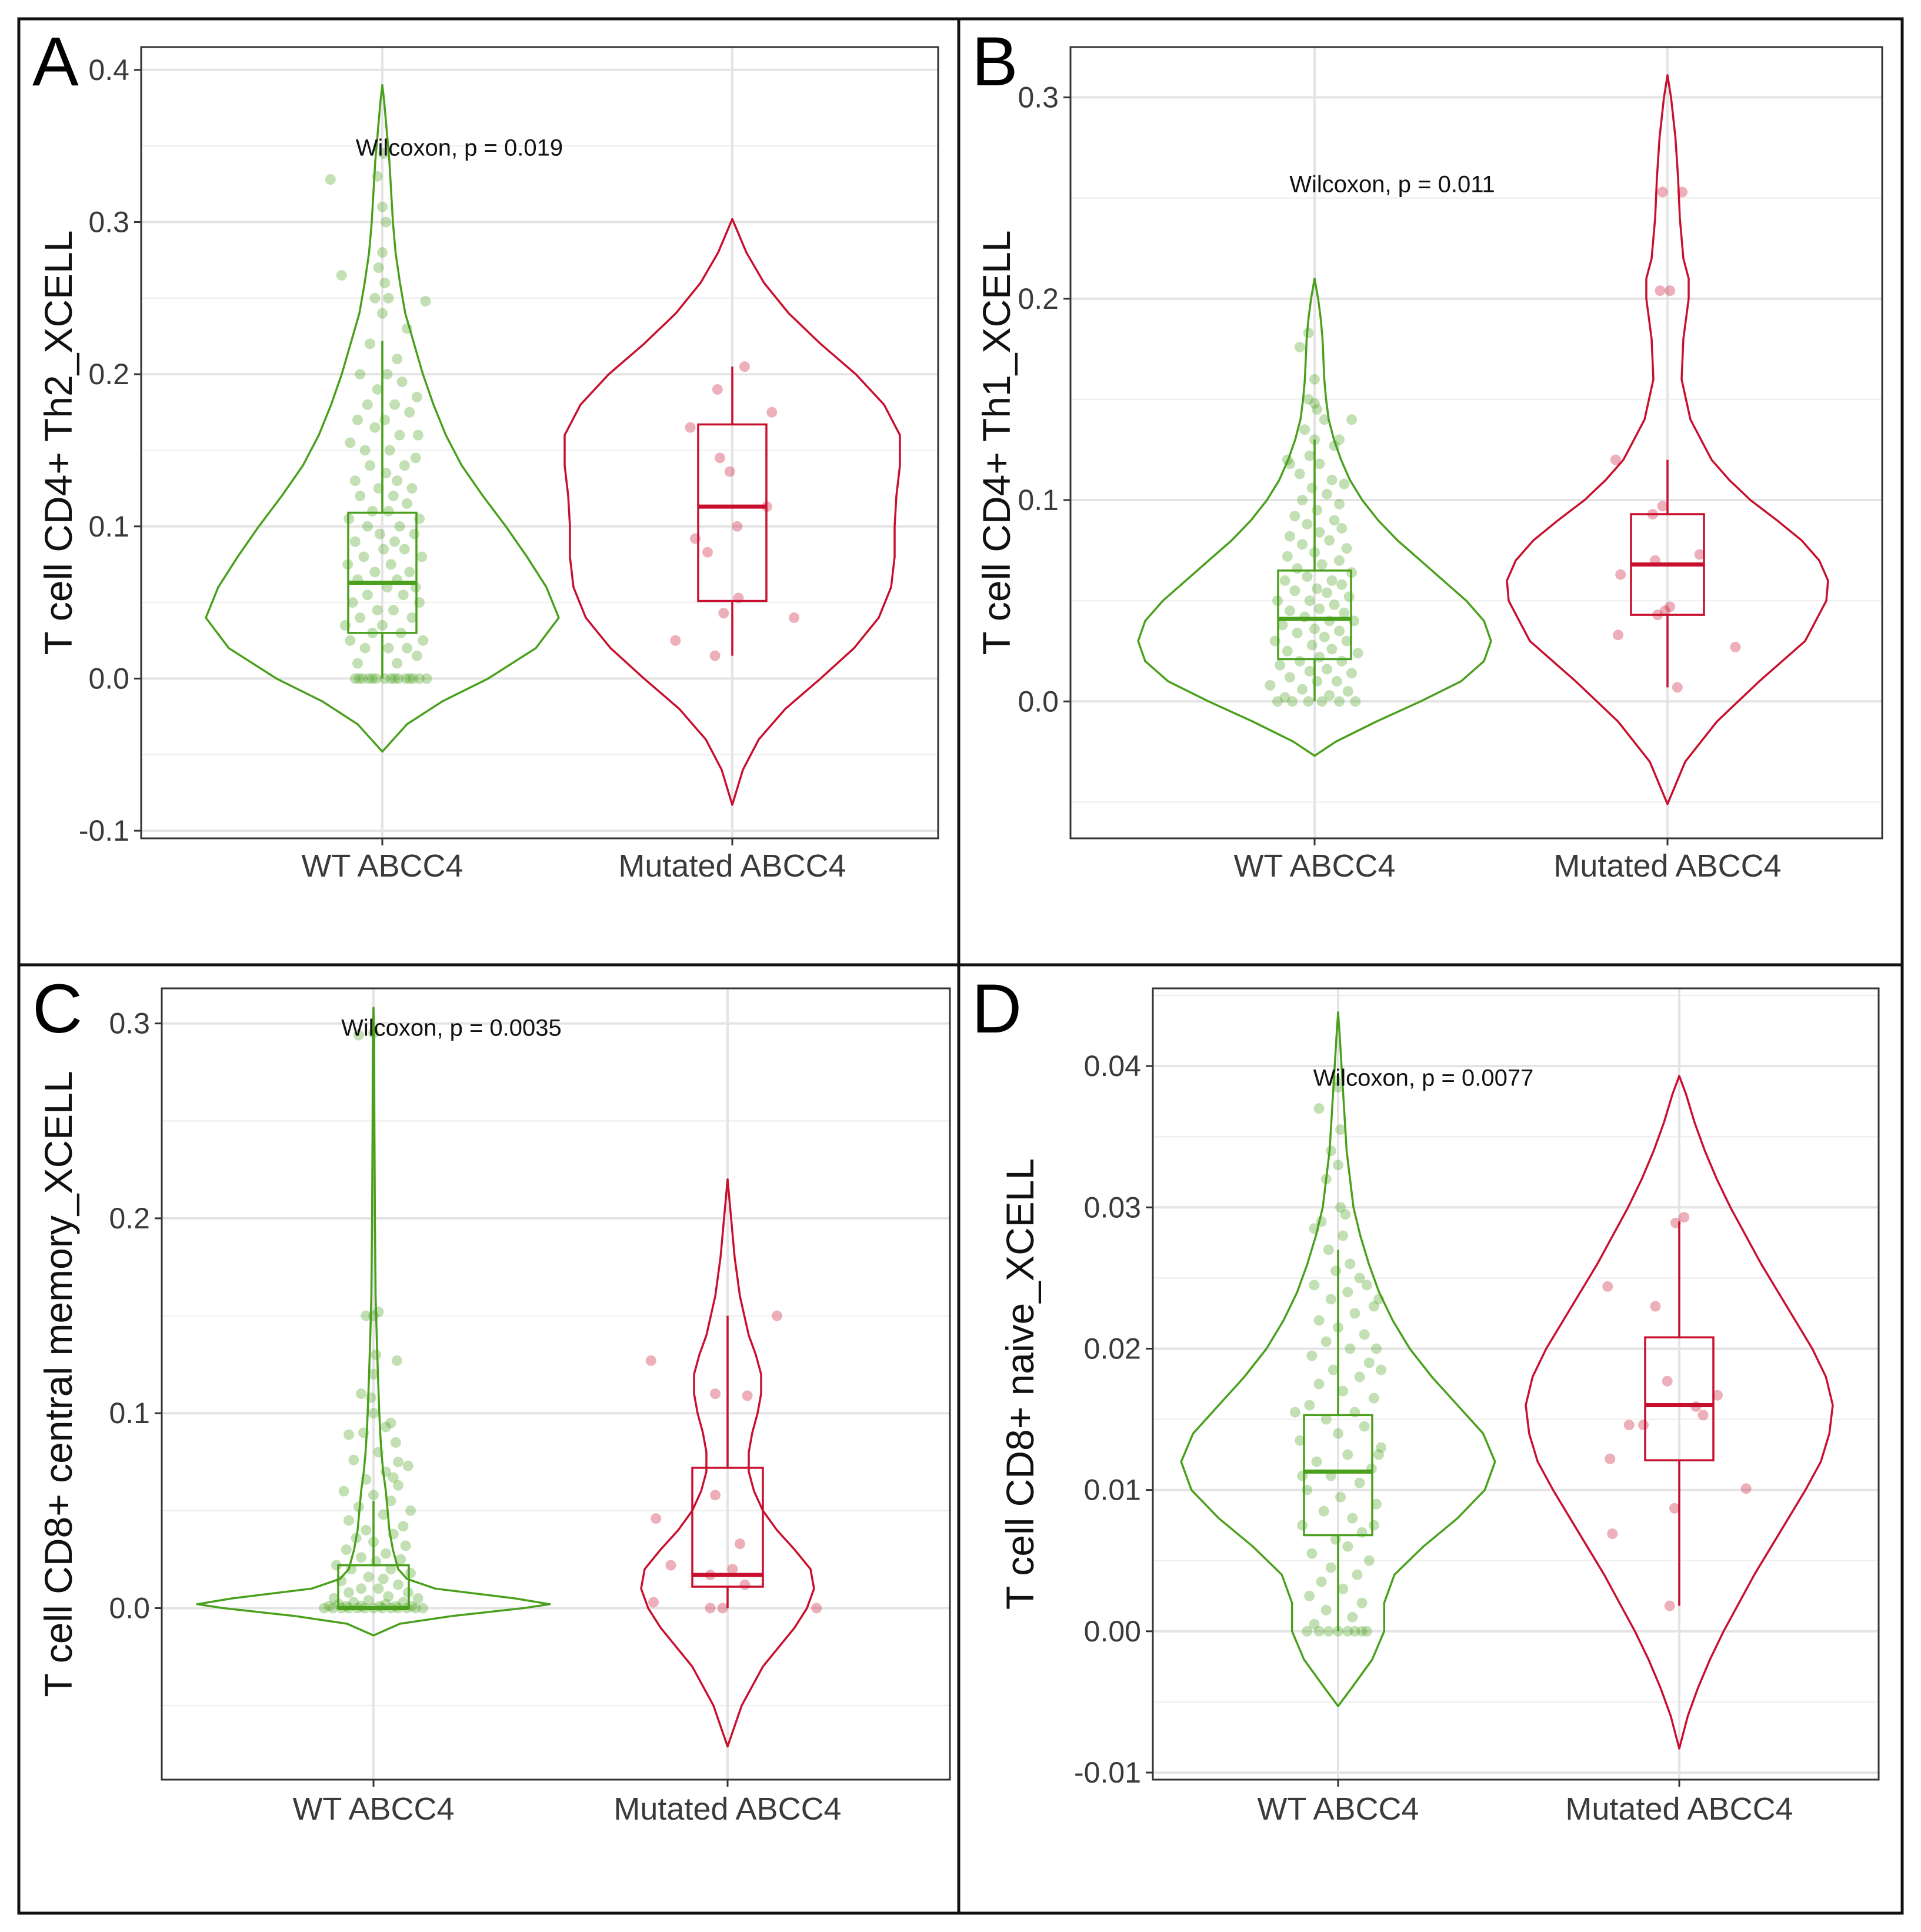 Image resolution: width=1921 pixels, height=1932 pixels. Describe the element at coordinates (1112, 1207) in the screenshot. I see `y-tick-label: 0.03` at that location.